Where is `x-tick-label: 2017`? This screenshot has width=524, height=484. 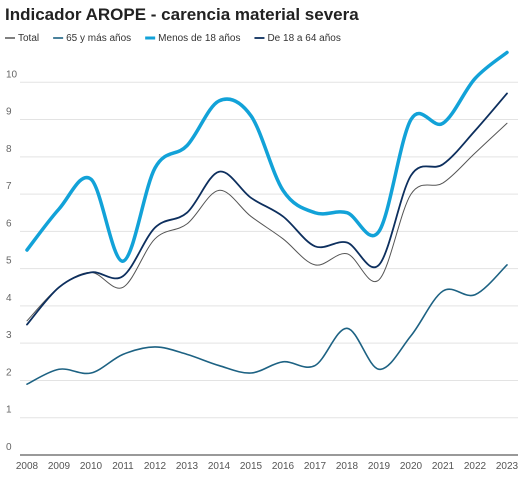 x-tick-label: 2017 is located at coordinates (315, 466).